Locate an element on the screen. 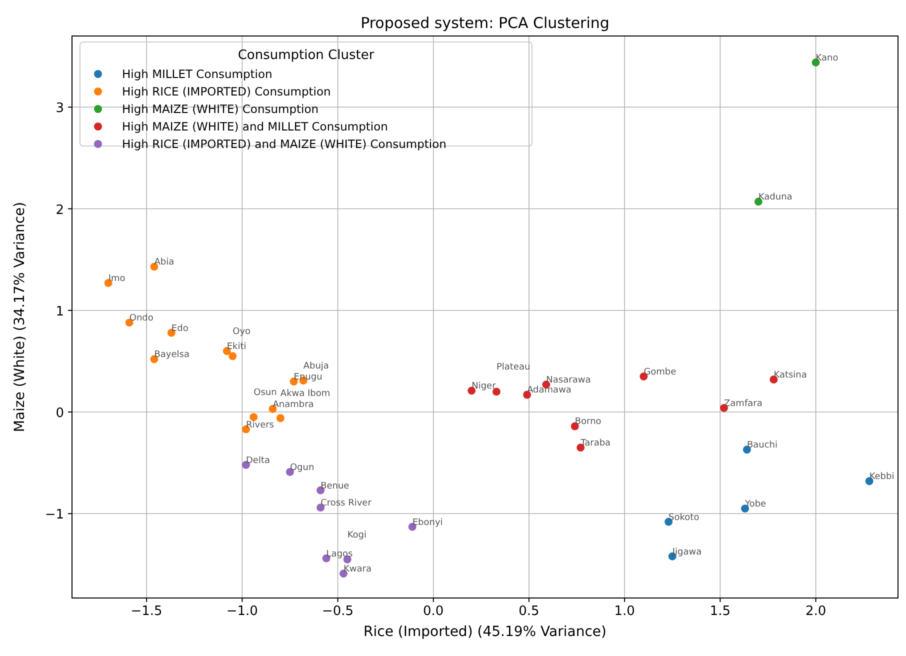 The width and height of the screenshot is (906, 656). annotation: Cross River is located at coordinates (346, 503).